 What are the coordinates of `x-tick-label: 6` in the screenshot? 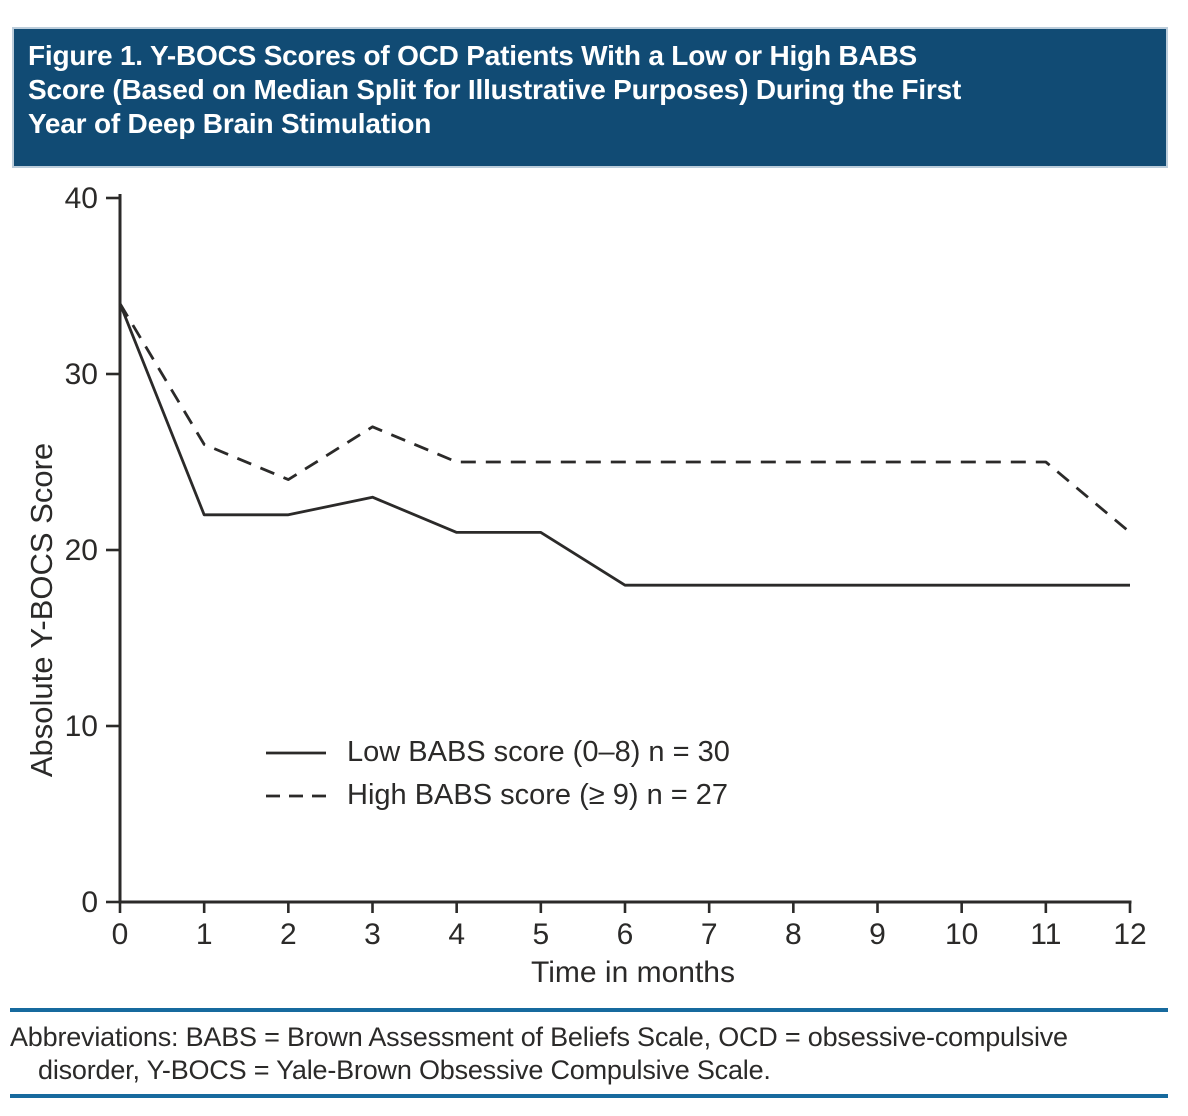 It's located at (625, 934).